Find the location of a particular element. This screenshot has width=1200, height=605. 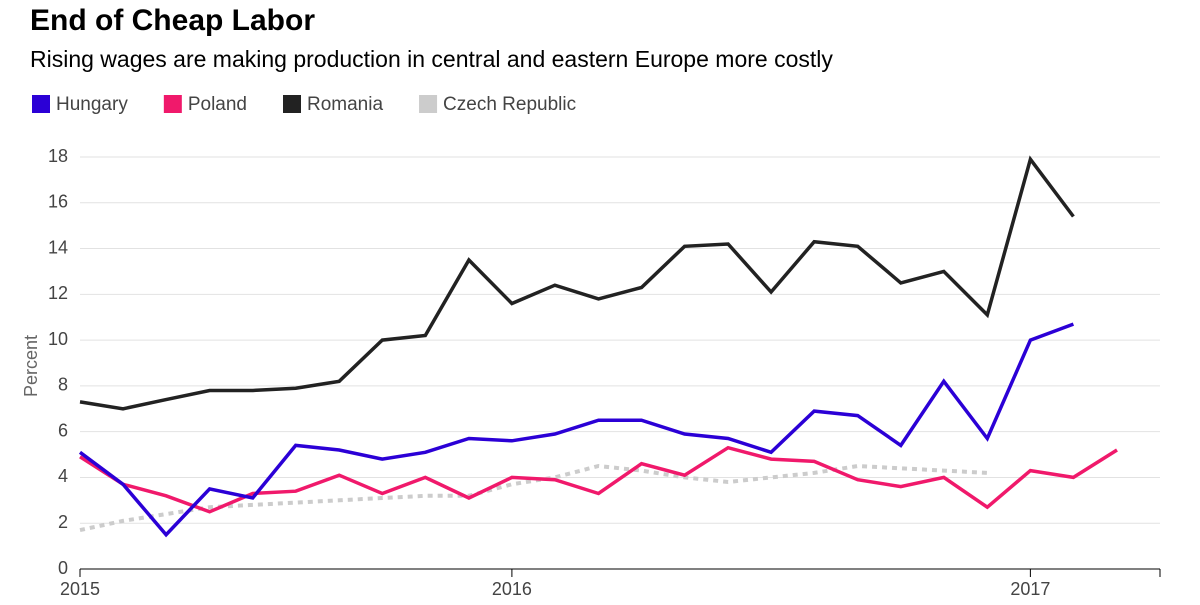

legend-label: Czech Republic is located at coordinates (509, 104).